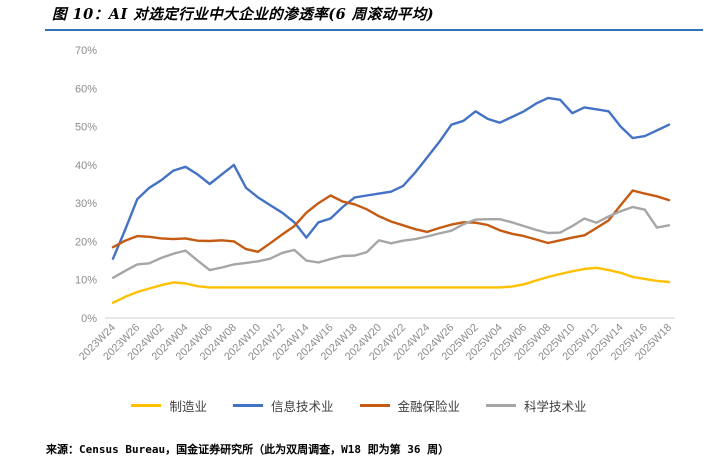  What do you see at coordinates (188, 407) in the screenshot?
I see `legend-label: 制造业` at bounding box center [188, 407].